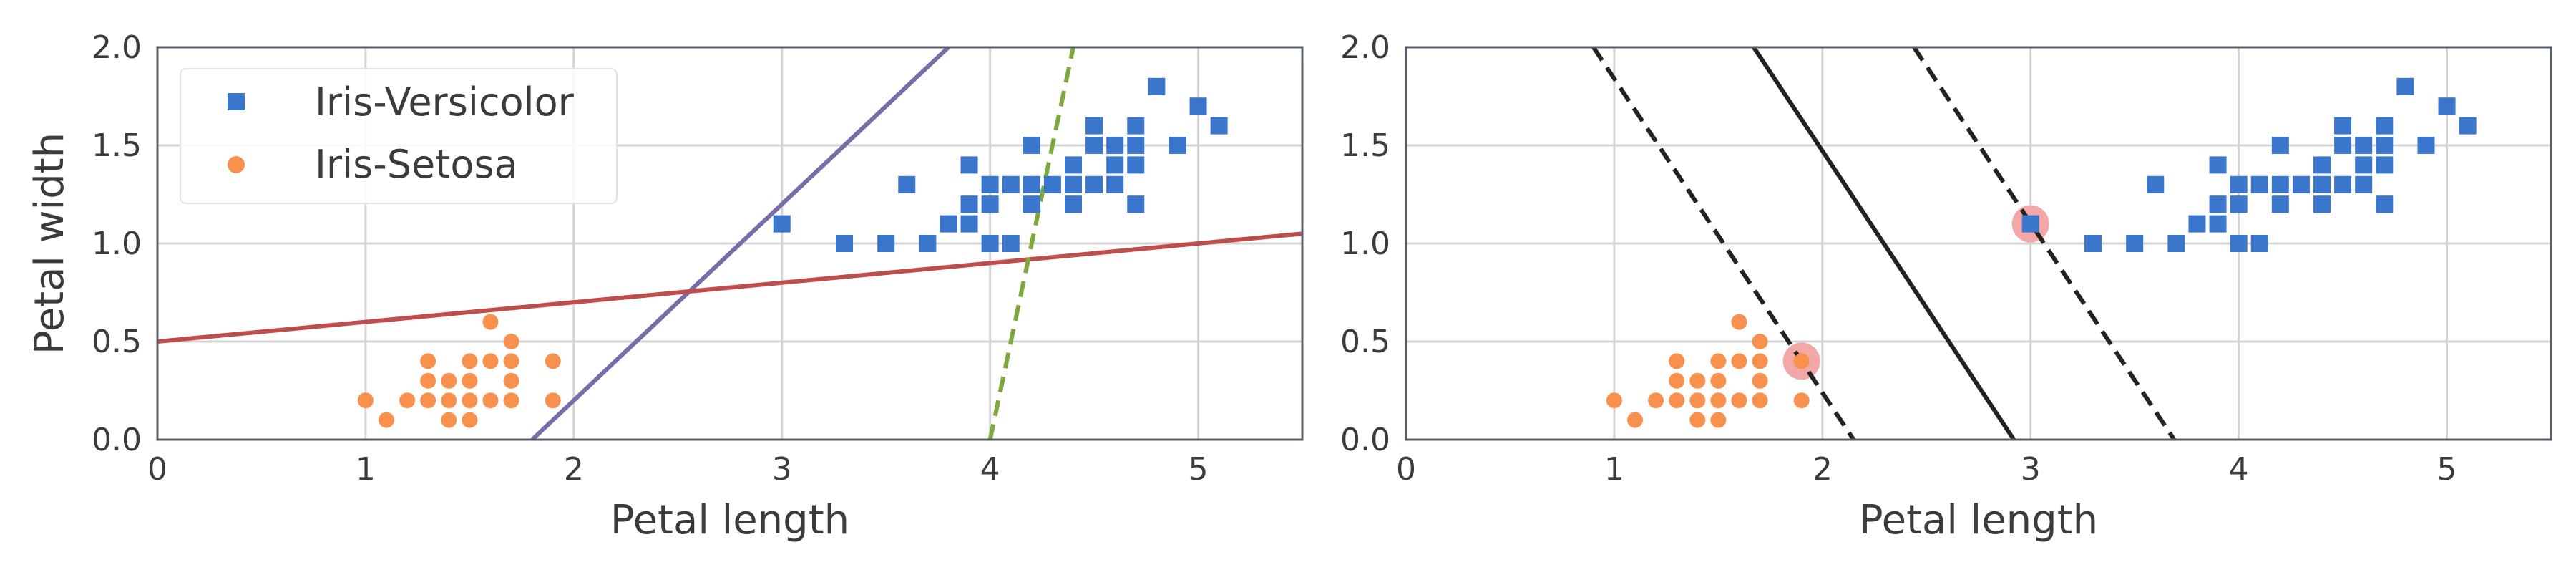  Describe the element at coordinates (117, 440) in the screenshot. I see `y-tick-label: 0.0` at that location.